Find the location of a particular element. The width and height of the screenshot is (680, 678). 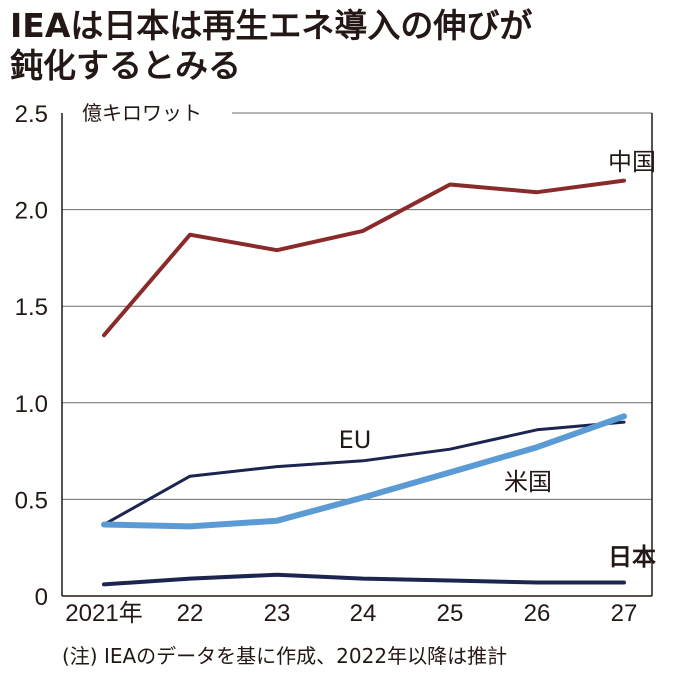

series-label-4: 日本 is located at coordinates (632, 557).